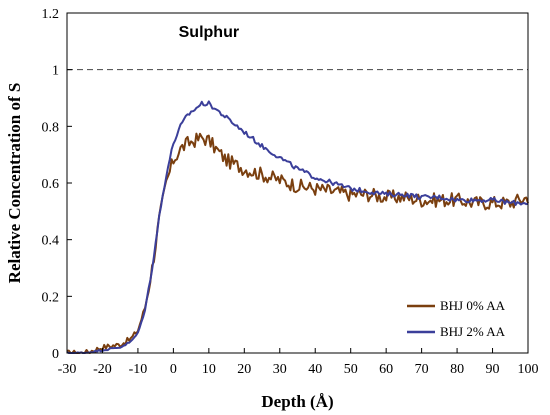  What do you see at coordinates (473, 331) in the screenshot?
I see `legend-label: BHJ 2% AA` at bounding box center [473, 331].